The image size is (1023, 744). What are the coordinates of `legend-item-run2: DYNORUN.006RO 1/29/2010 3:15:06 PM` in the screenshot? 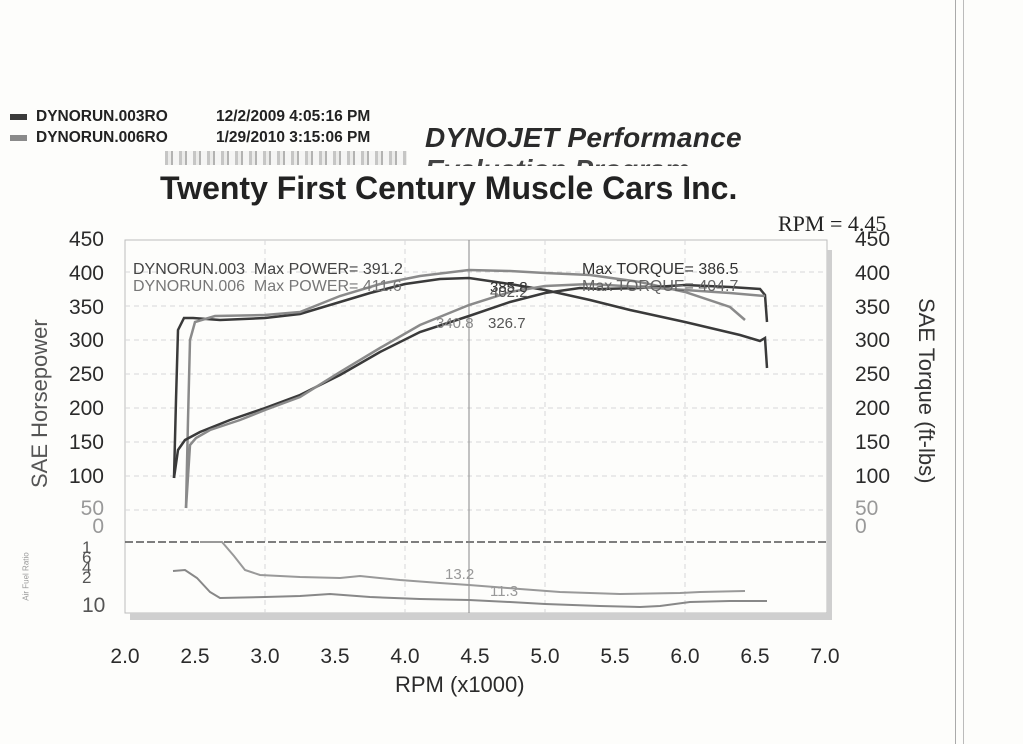 It's located at (190, 138).